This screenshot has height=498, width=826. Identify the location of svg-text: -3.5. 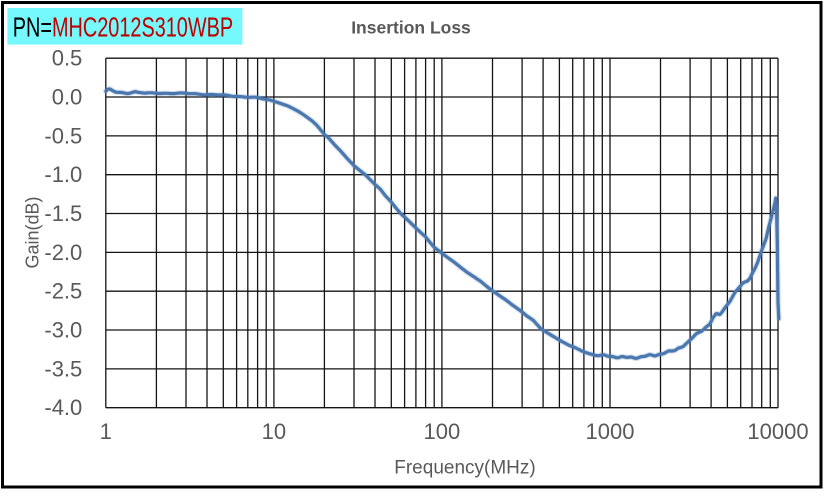
(63, 368).